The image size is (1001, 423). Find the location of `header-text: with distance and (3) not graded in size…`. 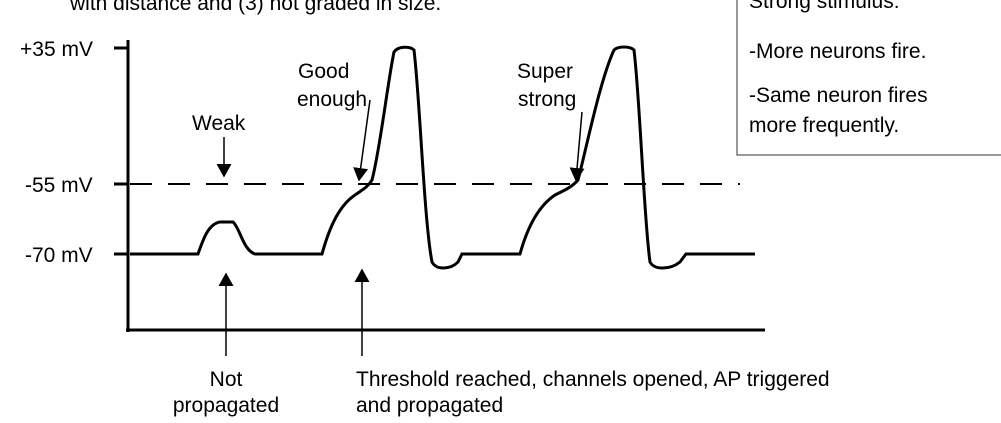

header-text: with distance and (3) not graded in size… is located at coordinates (255, 7).